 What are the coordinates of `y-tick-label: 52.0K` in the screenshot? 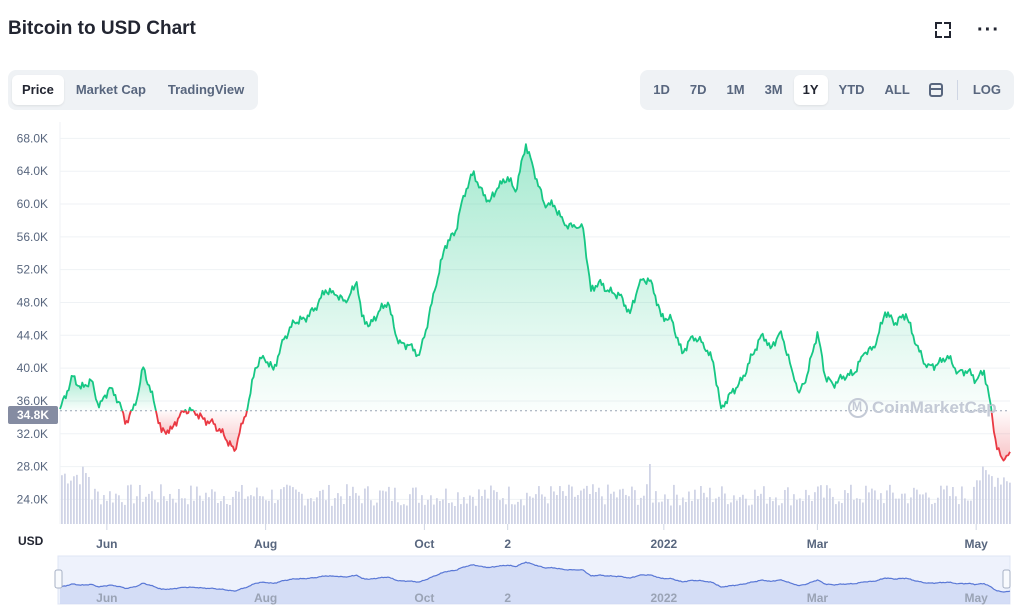 It's located at (32, 270).